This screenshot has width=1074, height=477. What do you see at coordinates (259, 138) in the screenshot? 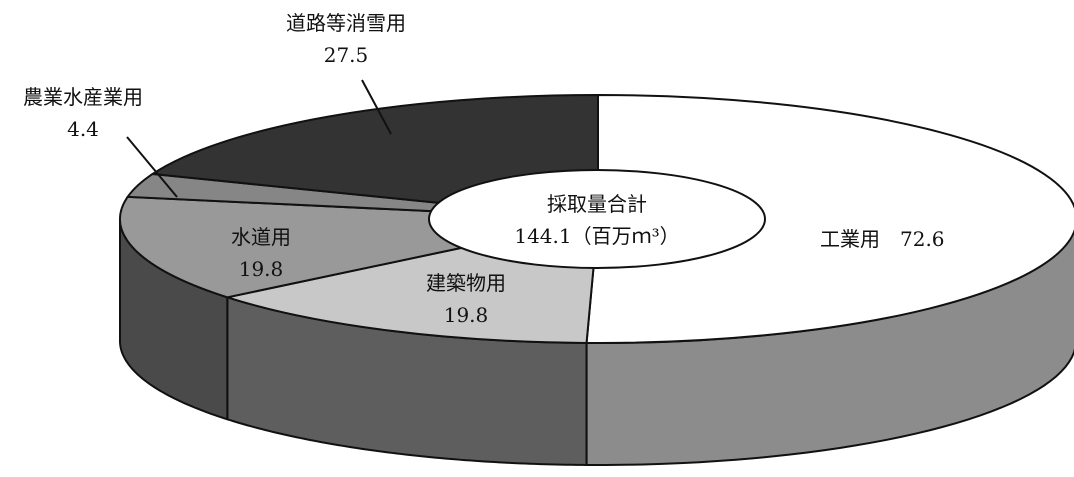
I see `leader-lines` at bounding box center [259, 138].